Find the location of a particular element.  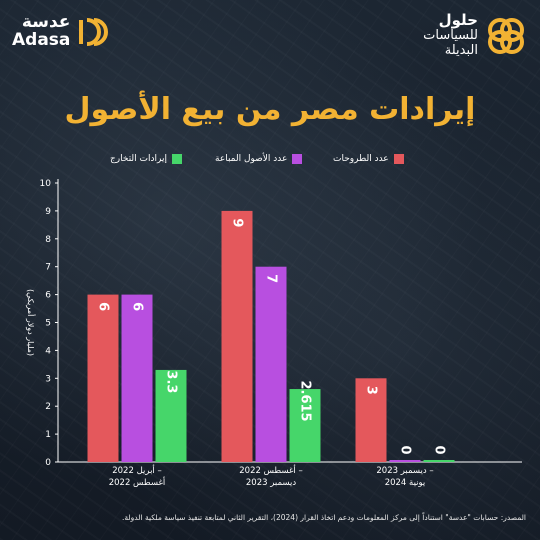

y-tick-label: 7 is located at coordinates (48, 268).